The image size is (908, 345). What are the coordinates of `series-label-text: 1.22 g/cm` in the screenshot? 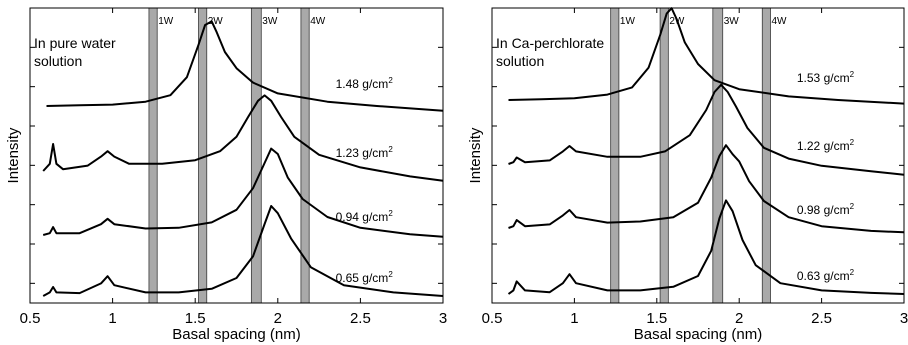 It's located at (823, 146).